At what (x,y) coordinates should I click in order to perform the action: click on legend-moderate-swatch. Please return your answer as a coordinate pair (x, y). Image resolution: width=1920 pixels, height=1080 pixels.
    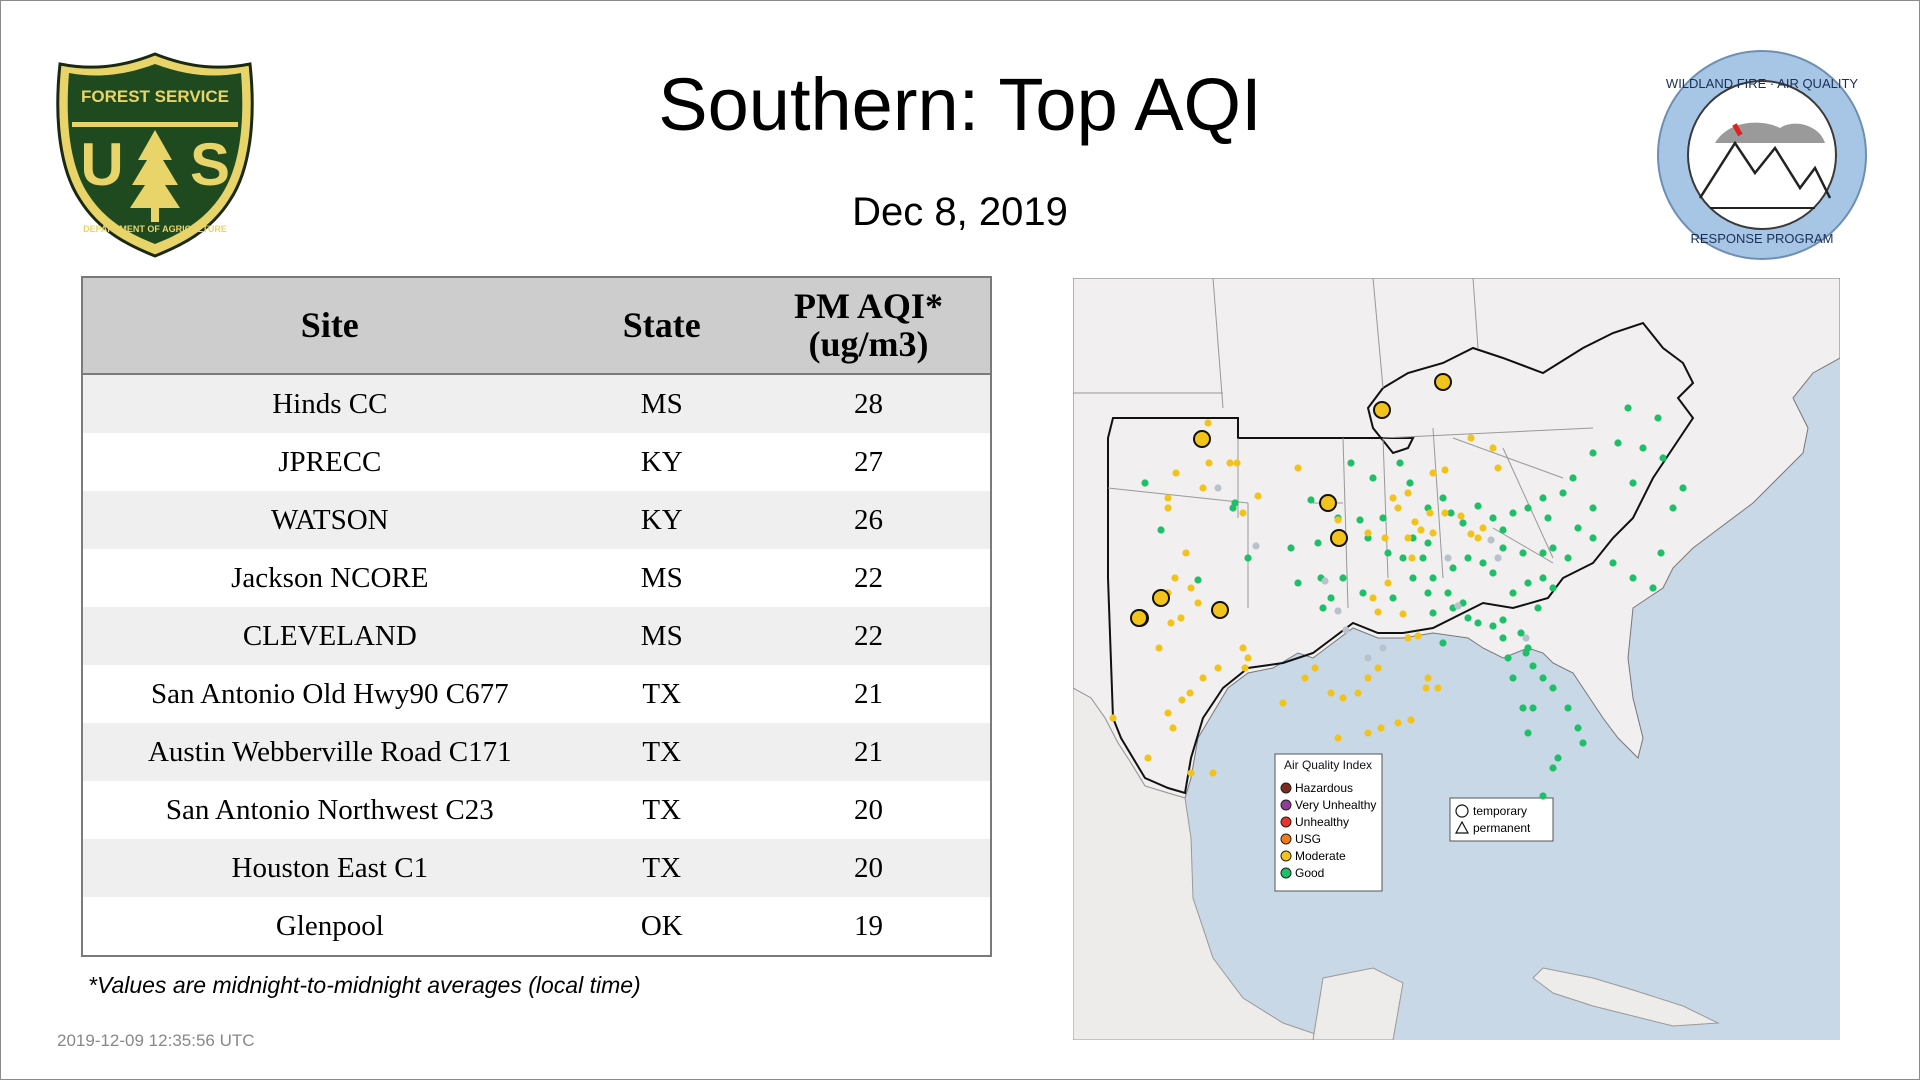
    Looking at the image, I should click on (1286, 856).